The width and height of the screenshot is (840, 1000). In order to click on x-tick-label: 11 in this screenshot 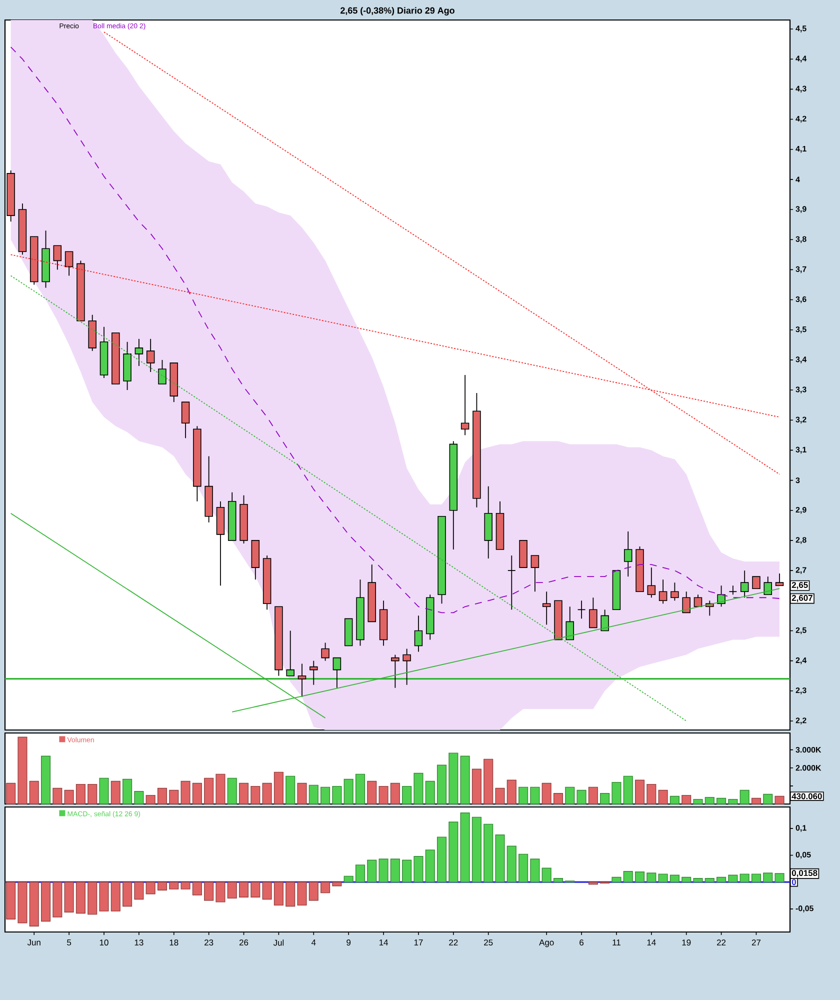, I will do `click(616, 943)`.